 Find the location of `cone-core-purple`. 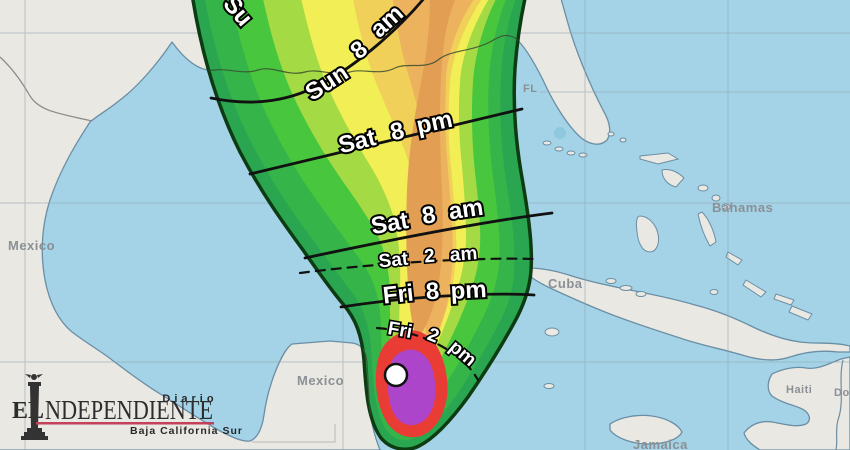

cone-core-purple is located at coordinates (411, 387).